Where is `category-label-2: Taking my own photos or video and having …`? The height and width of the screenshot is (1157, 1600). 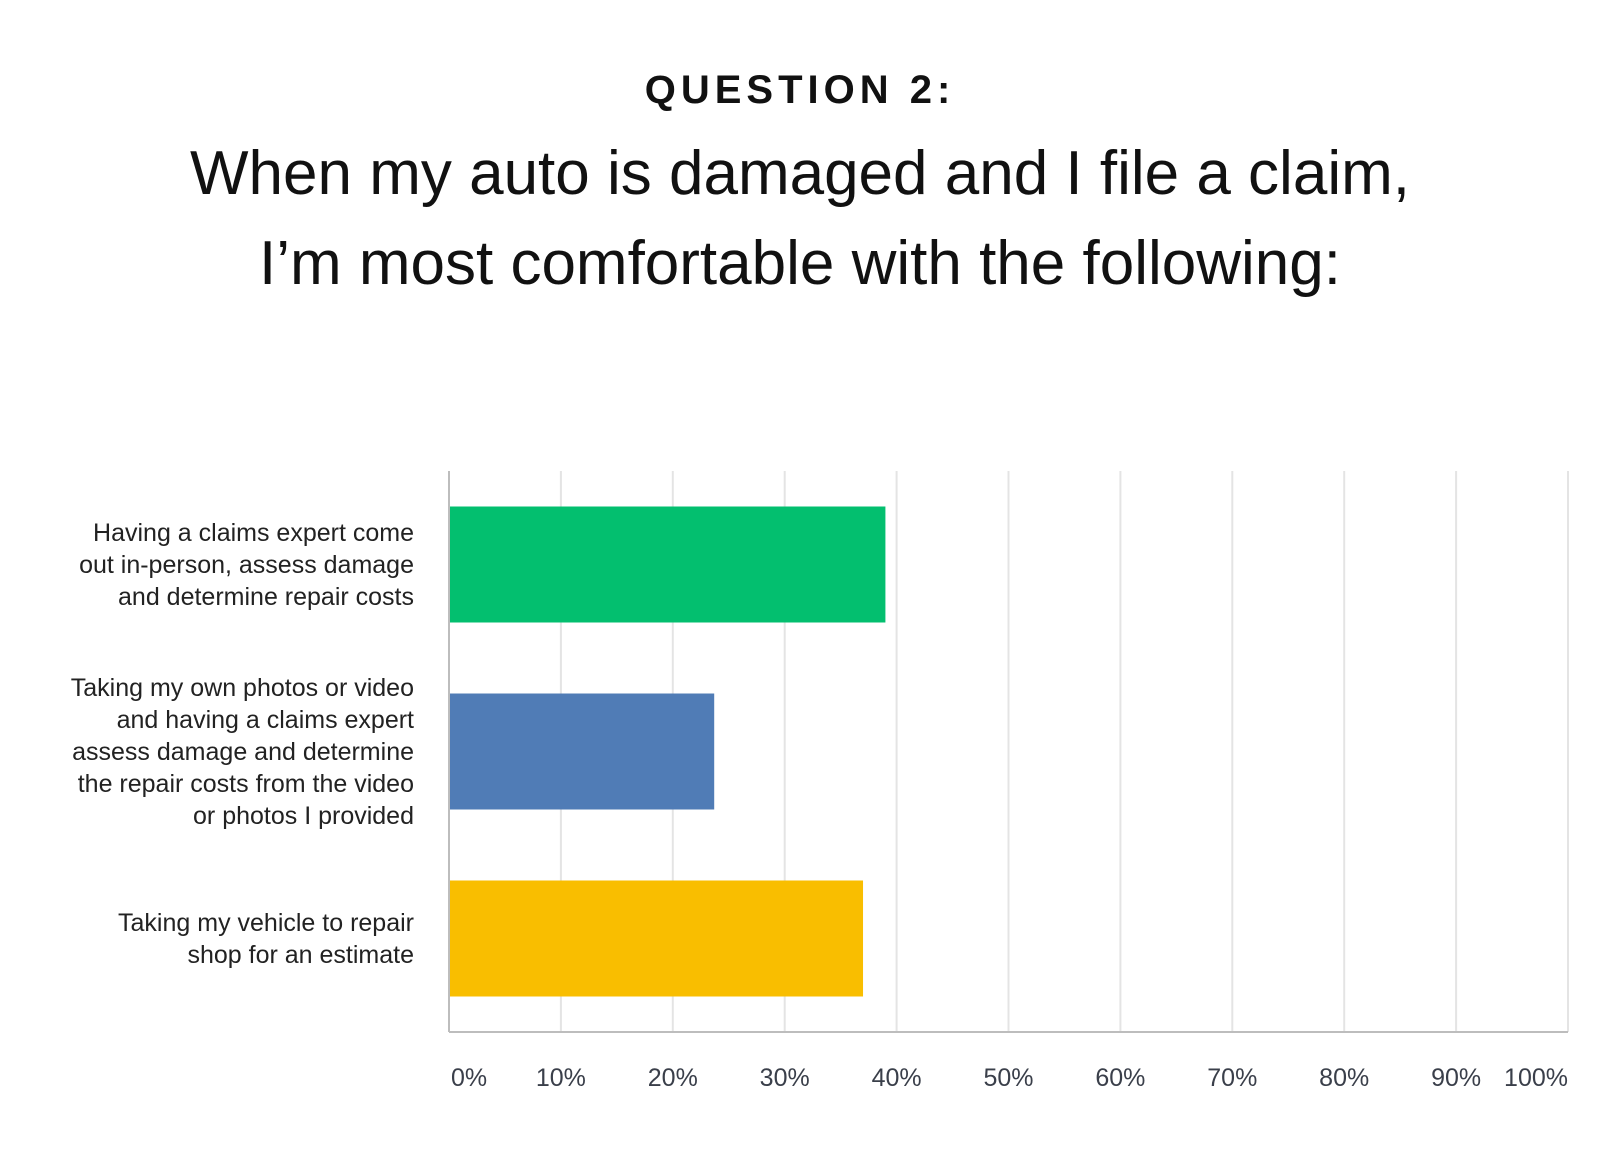 category-label-2: Taking my own photos or video and having … is located at coordinates (207, 752).